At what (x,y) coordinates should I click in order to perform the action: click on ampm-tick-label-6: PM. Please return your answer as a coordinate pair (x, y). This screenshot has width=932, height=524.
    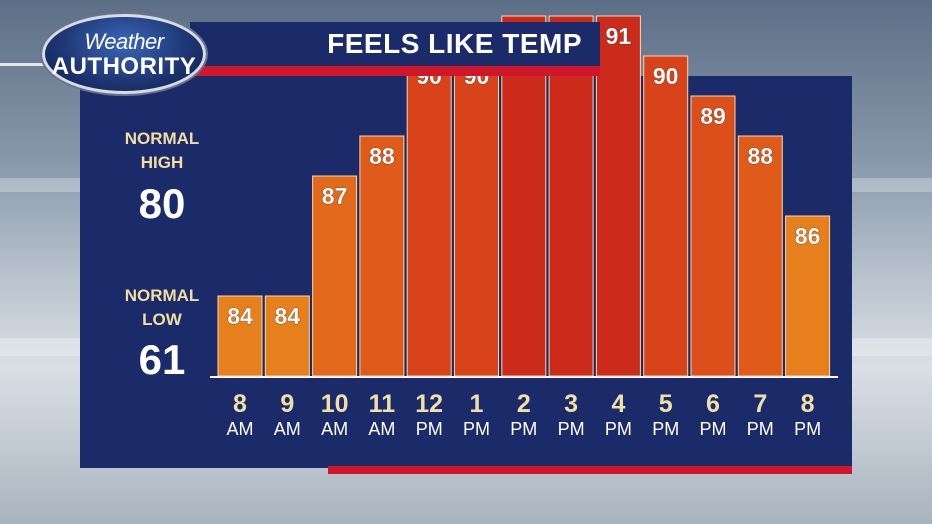
    Looking at the image, I should click on (523, 429).